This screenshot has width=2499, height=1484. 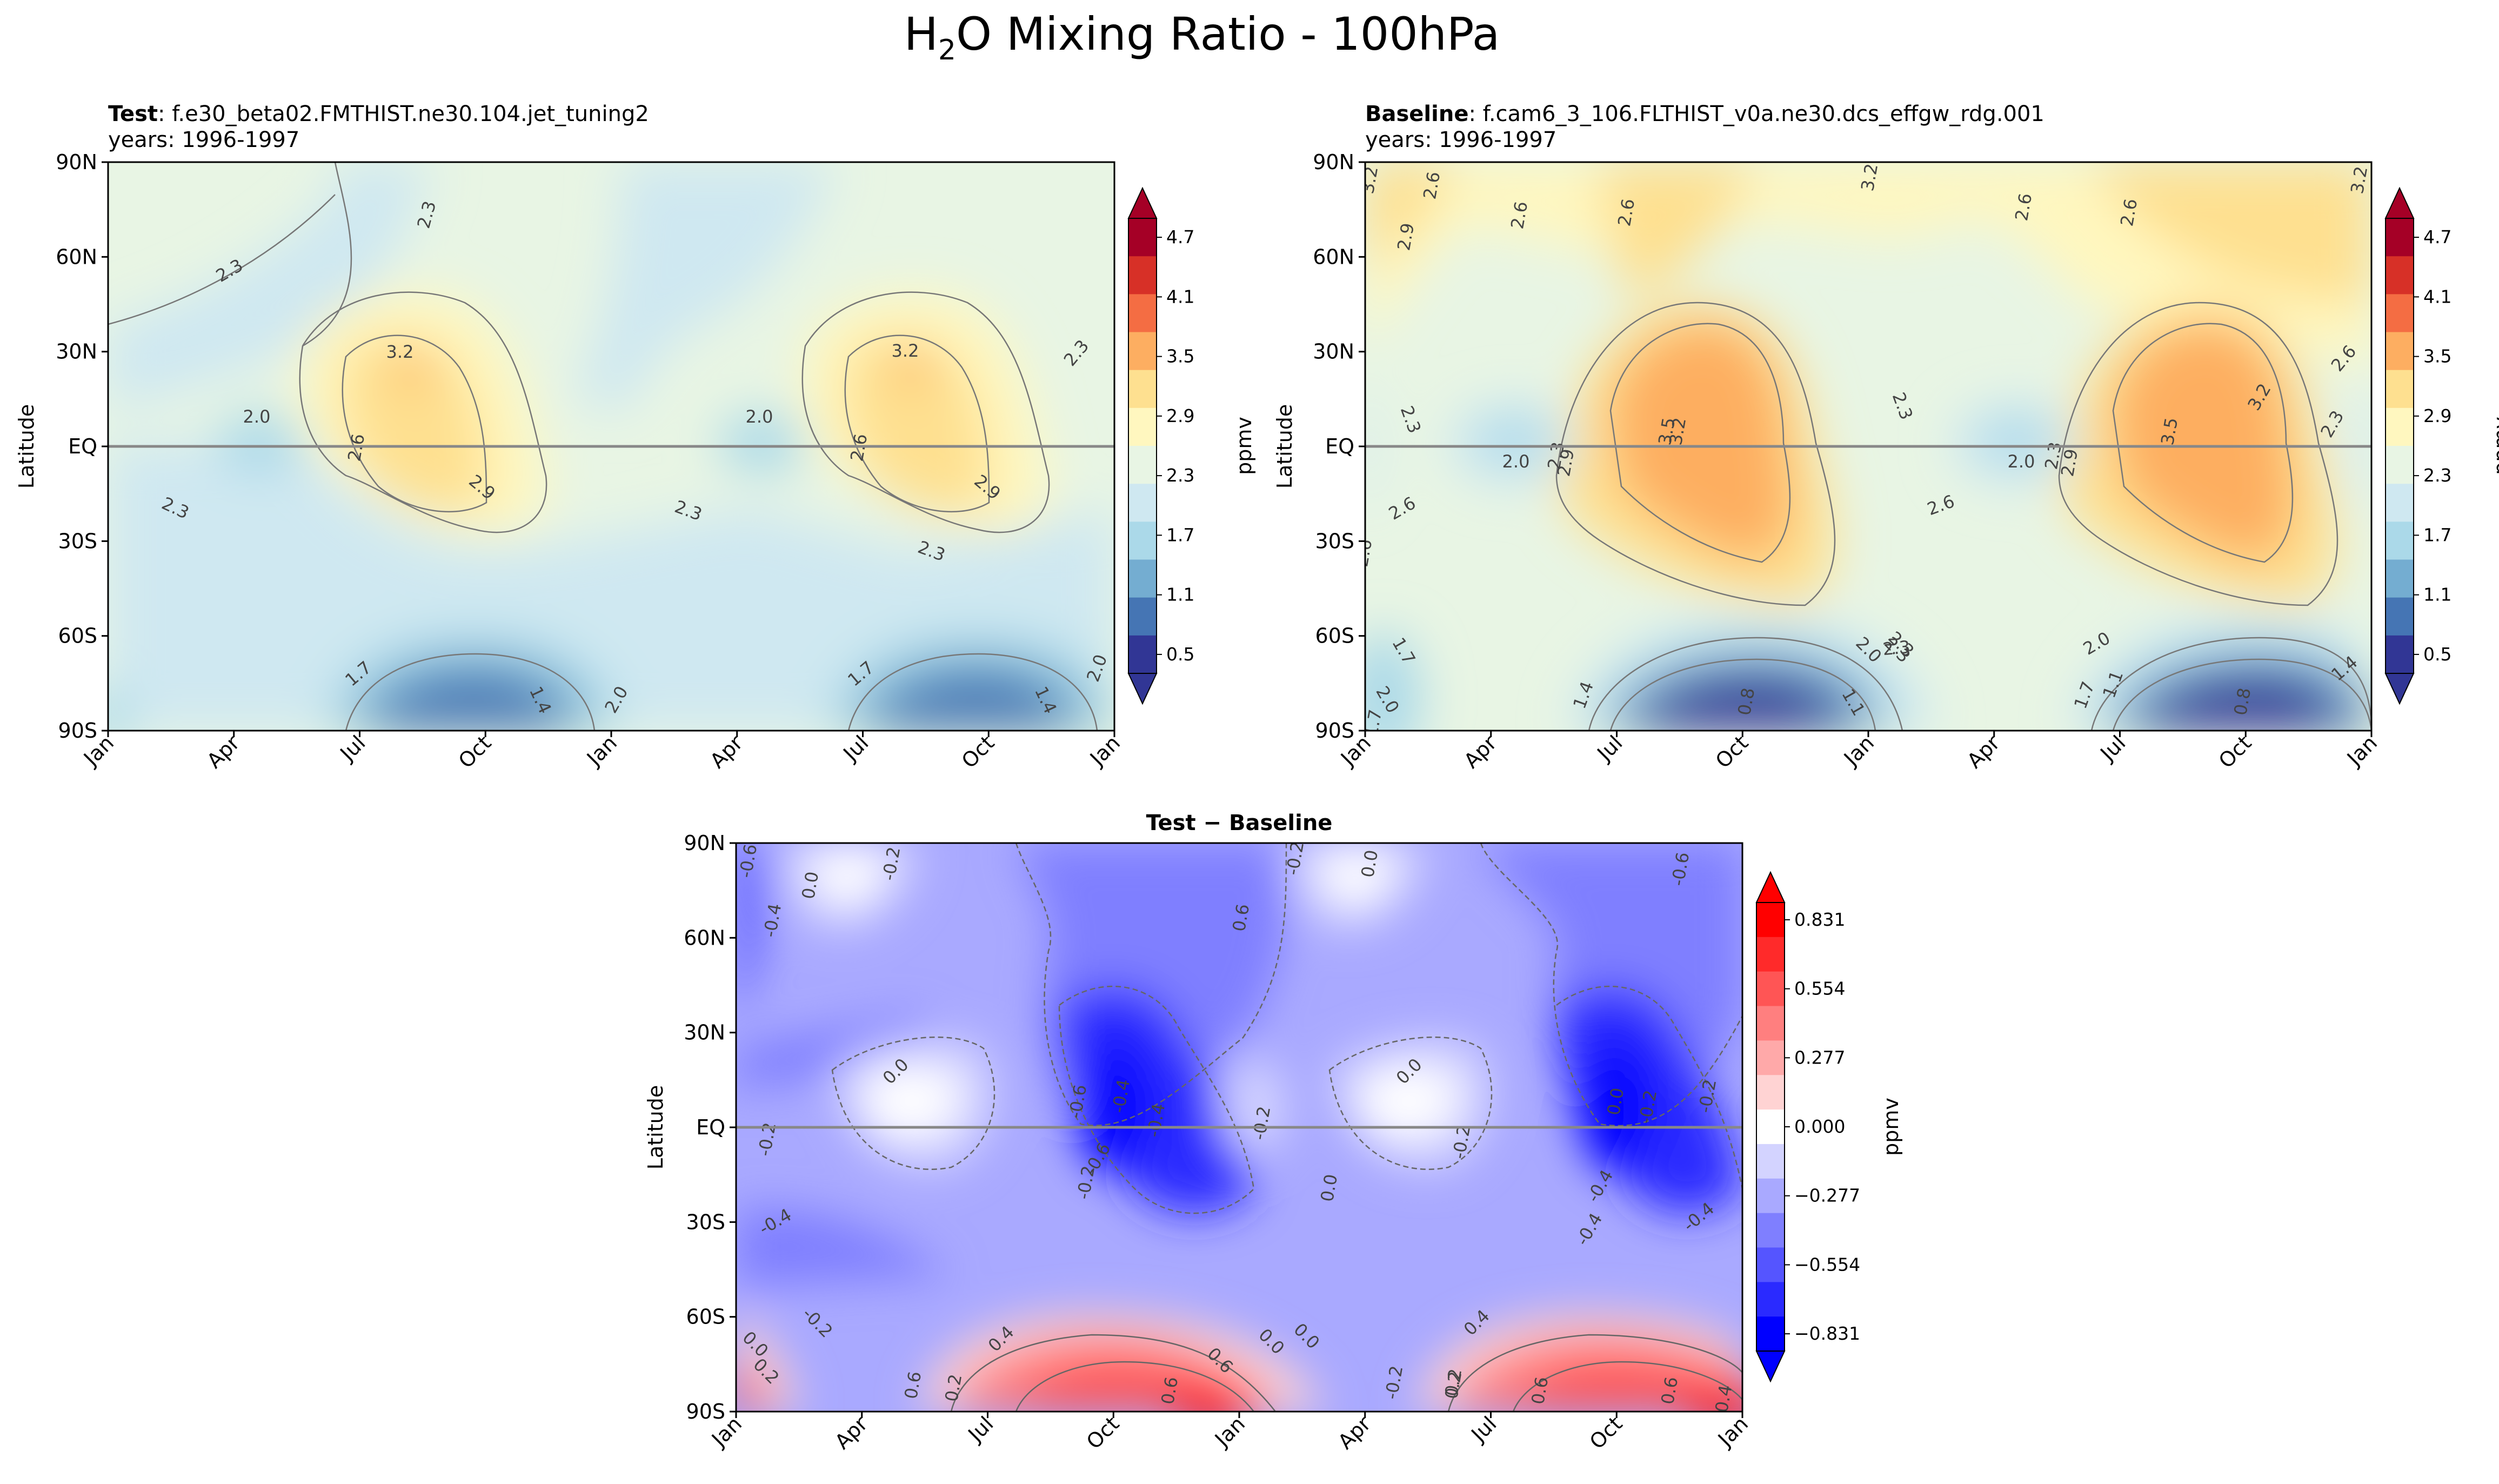 I want to click on baseline-colorbar-tick-label: 0.5, so click(x=2437, y=654).